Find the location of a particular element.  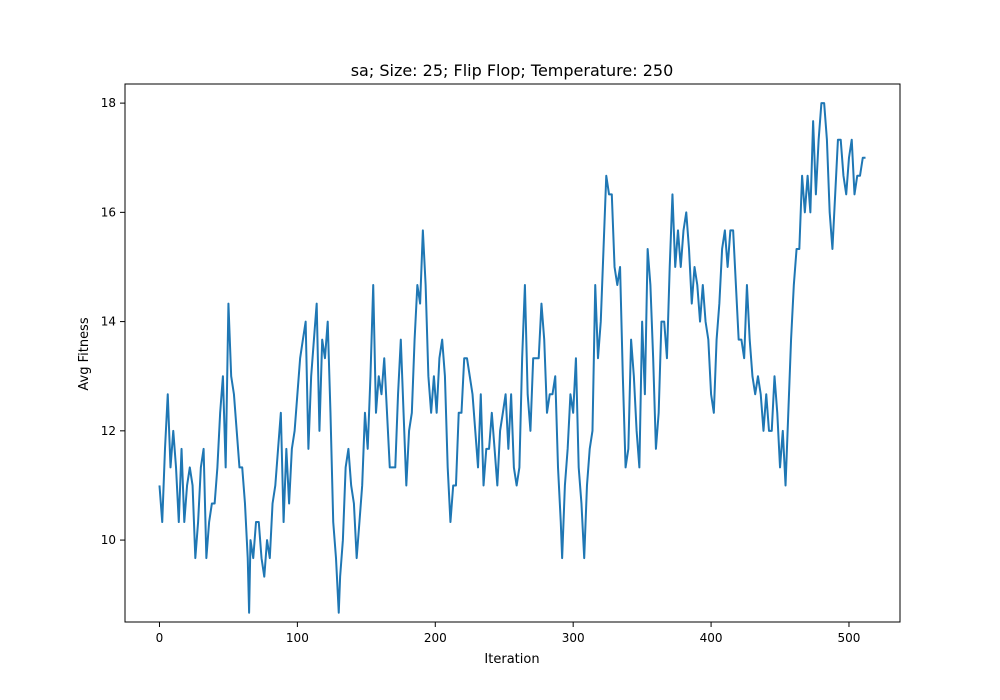

y-tick-label: 18 is located at coordinates (108, 103).